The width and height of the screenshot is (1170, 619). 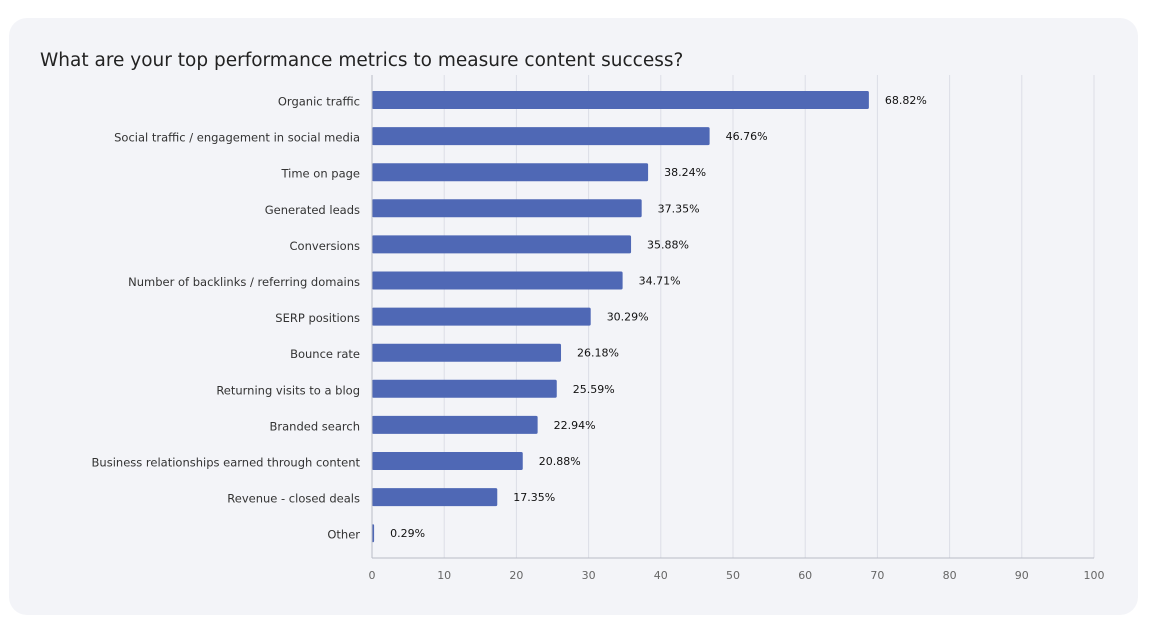 I want to click on category-label: SERP positions, so click(x=317, y=318).